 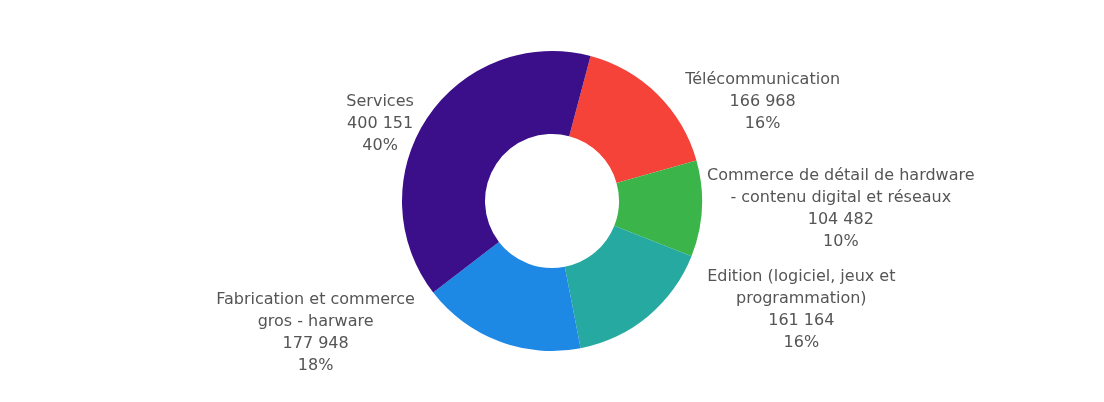 What do you see at coordinates (315, 309) in the screenshot?
I see `slice-label: Fabrication et commerce gros - harware` at bounding box center [315, 309].